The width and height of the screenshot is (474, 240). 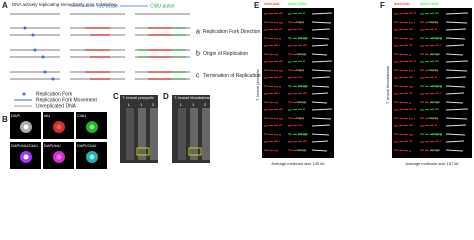 What do you see at coordinates (225, 54) in the screenshot?
I see `row-text: Origin of Replication` at bounding box center [225, 54].